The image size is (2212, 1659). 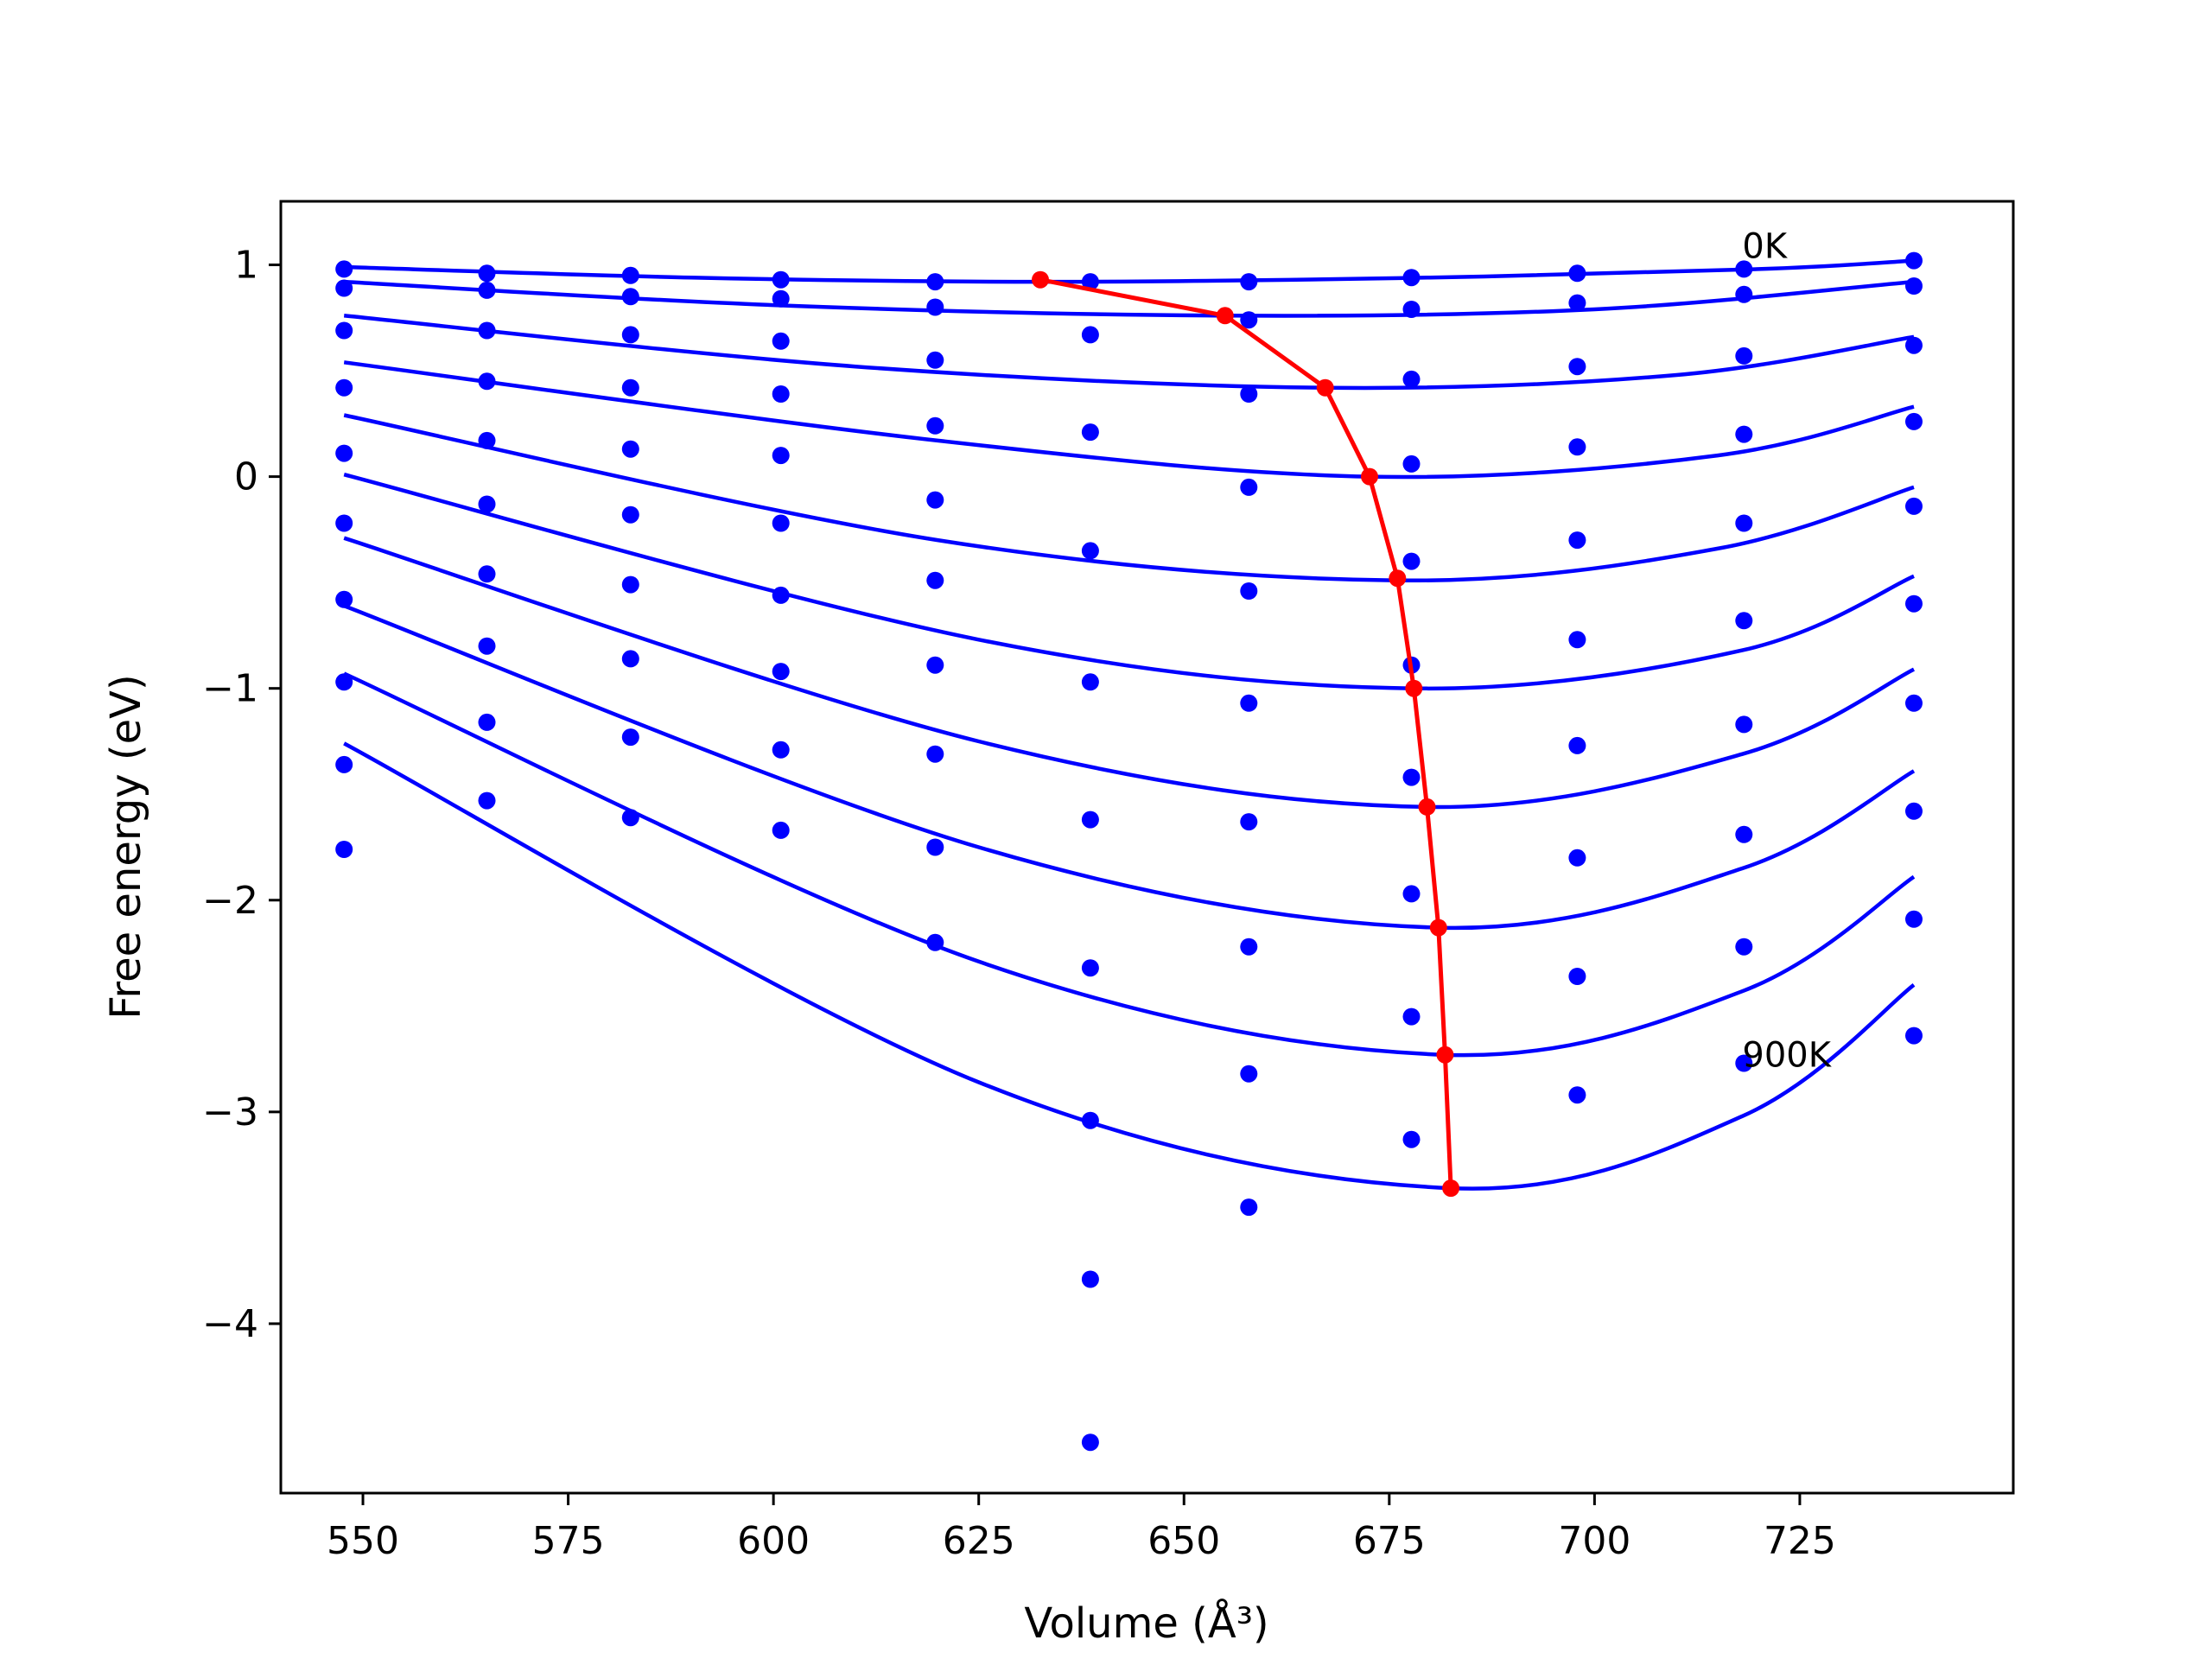 What do you see at coordinates (979, 1541) in the screenshot?
I see `x-tick-label: 625` at bounding box center [979, 1541].